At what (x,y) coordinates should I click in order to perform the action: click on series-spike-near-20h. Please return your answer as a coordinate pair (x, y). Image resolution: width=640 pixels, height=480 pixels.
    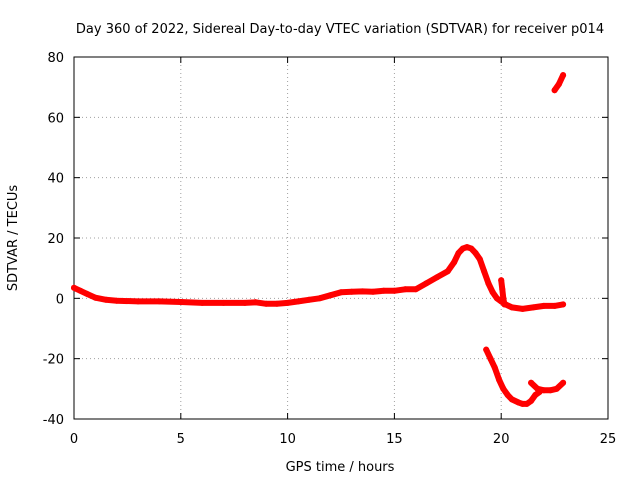
    Looking at the image, I should click on (503, 292).